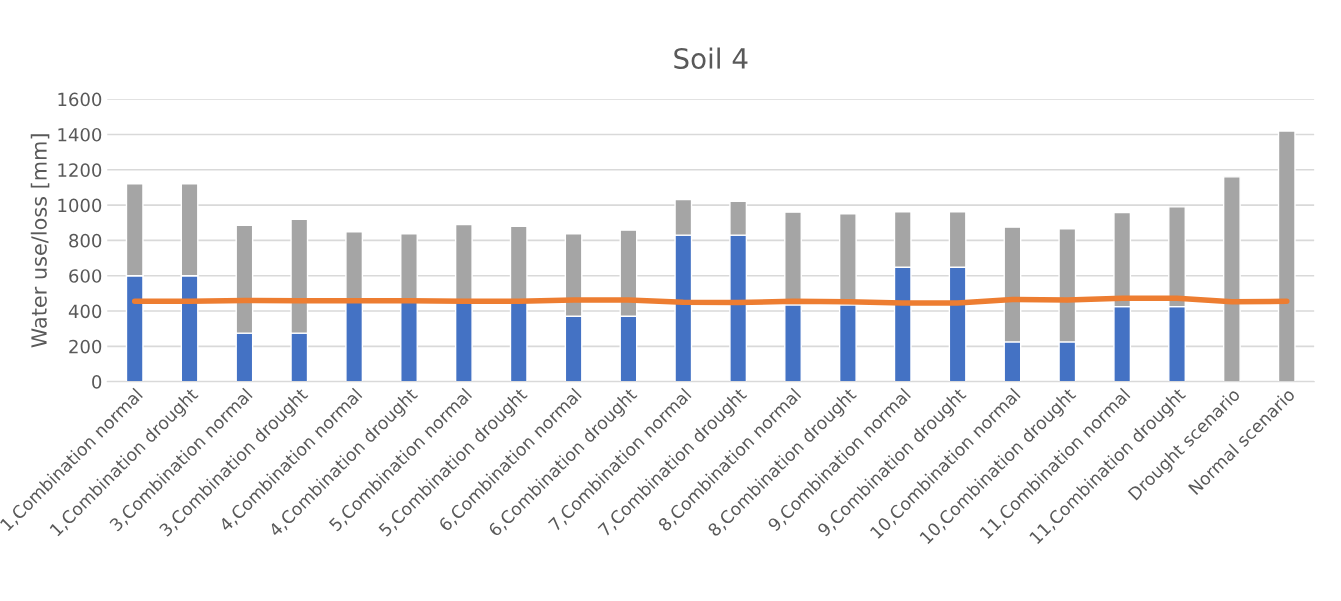  Describe the element at coordinates (85, 240) in the screenshot. I see `y-tick-label: 800` at that location.